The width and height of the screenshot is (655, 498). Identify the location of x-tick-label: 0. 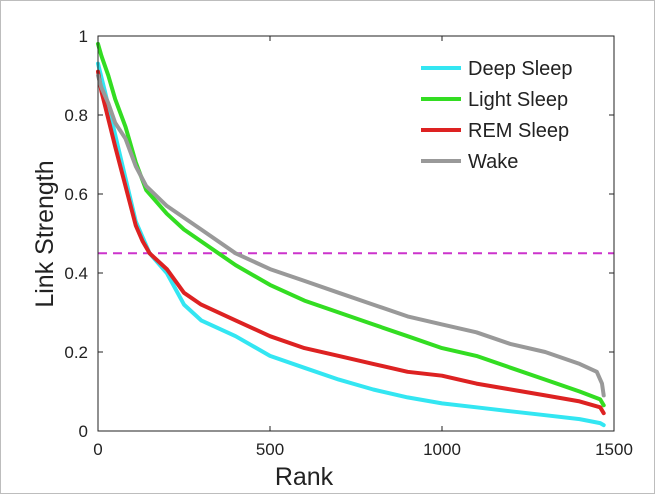
(97, 449).